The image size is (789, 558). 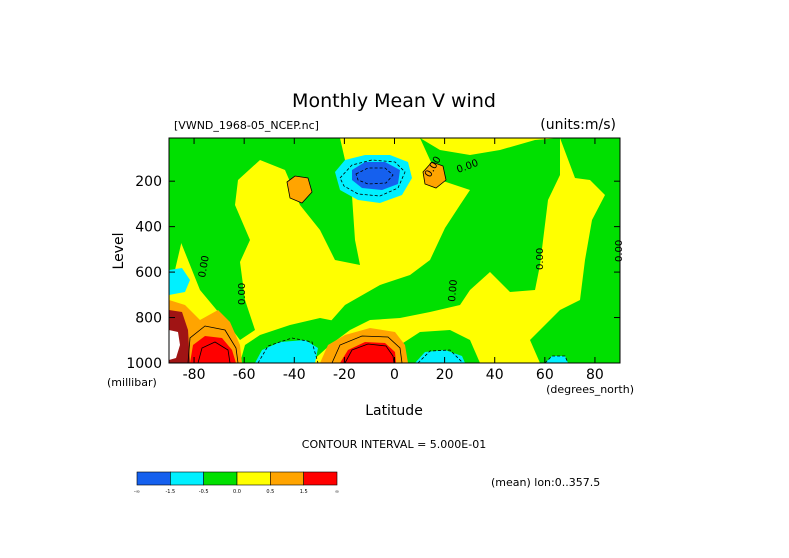 What do you see at coordinates (337, 492) in the screenshot?
I see `colorbar-label-end: ∞` at bounding box center [337, 492].